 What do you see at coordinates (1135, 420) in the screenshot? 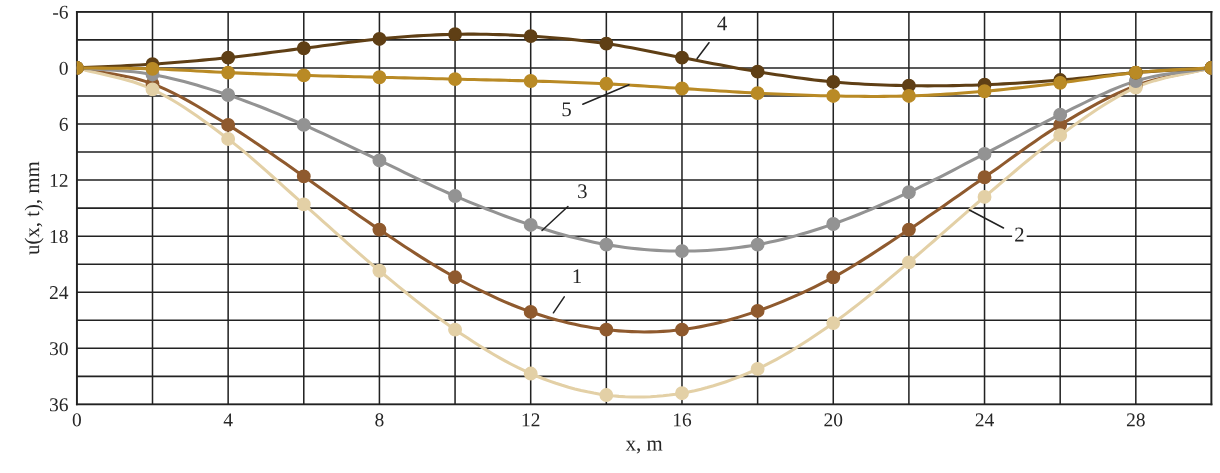
I see `x-tick-label: 28` at bounding box center [1135, 420].